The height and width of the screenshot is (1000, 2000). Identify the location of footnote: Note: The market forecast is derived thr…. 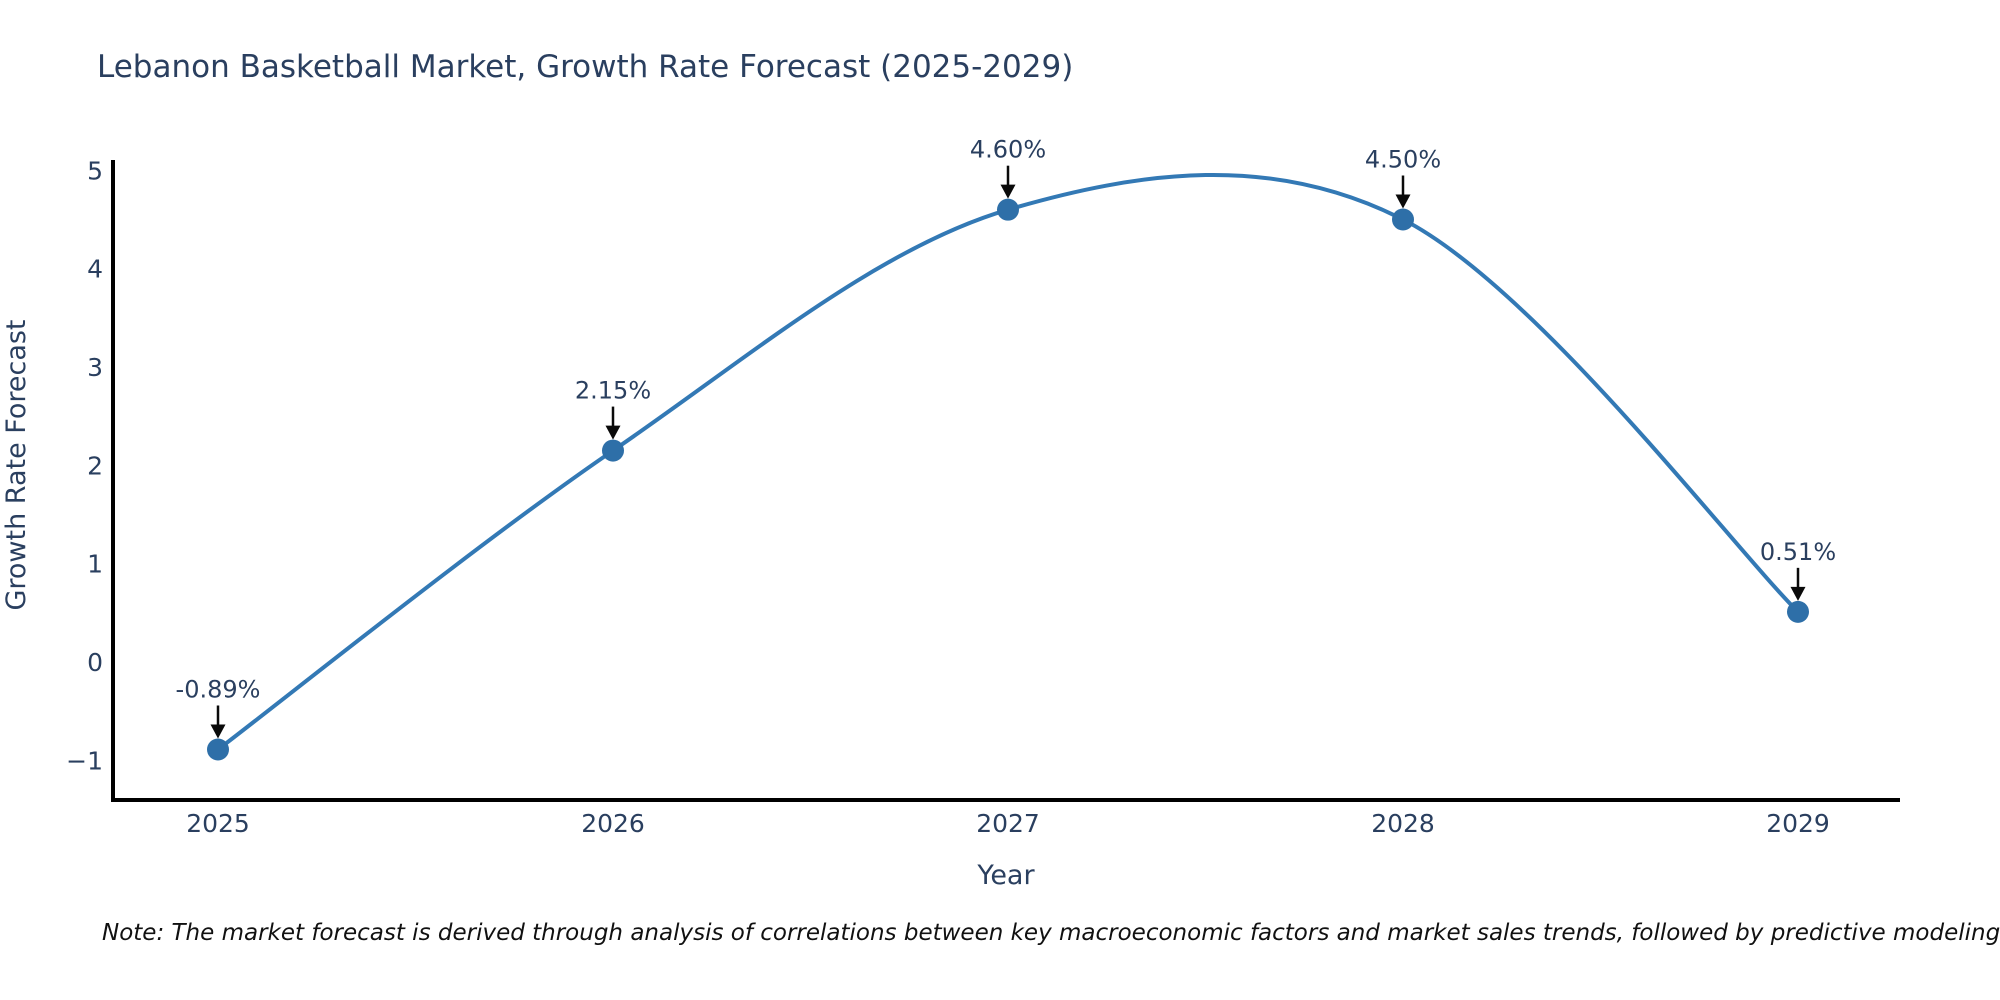
(1051, 933).